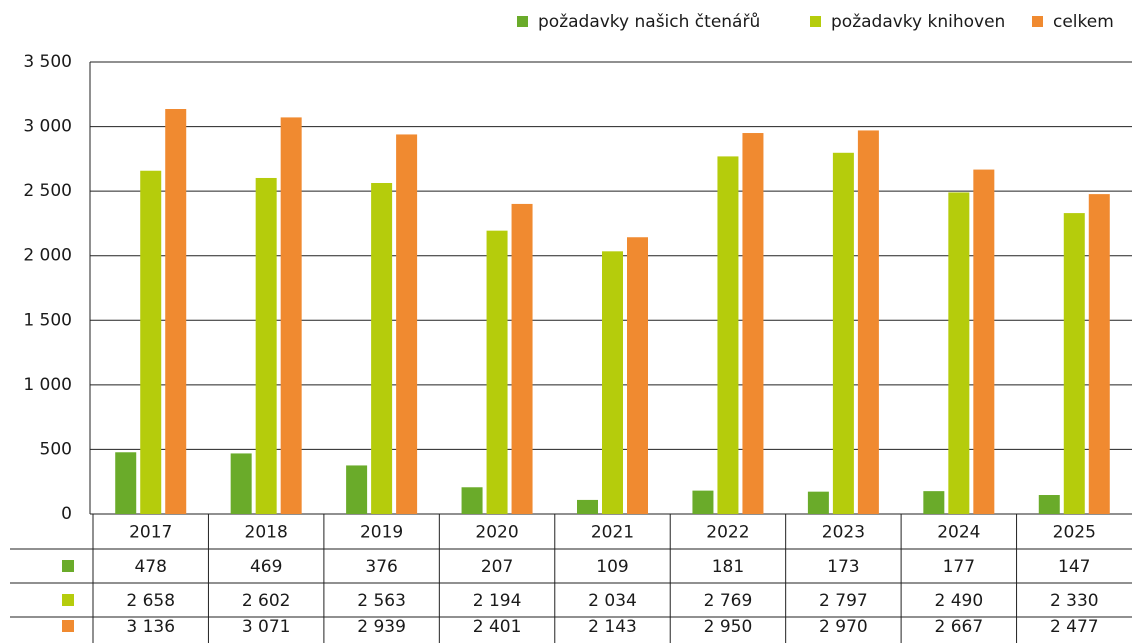  Describe the element at coordinates (958, 627) in the screenshot. I see `table-value: 2 667` at that location.